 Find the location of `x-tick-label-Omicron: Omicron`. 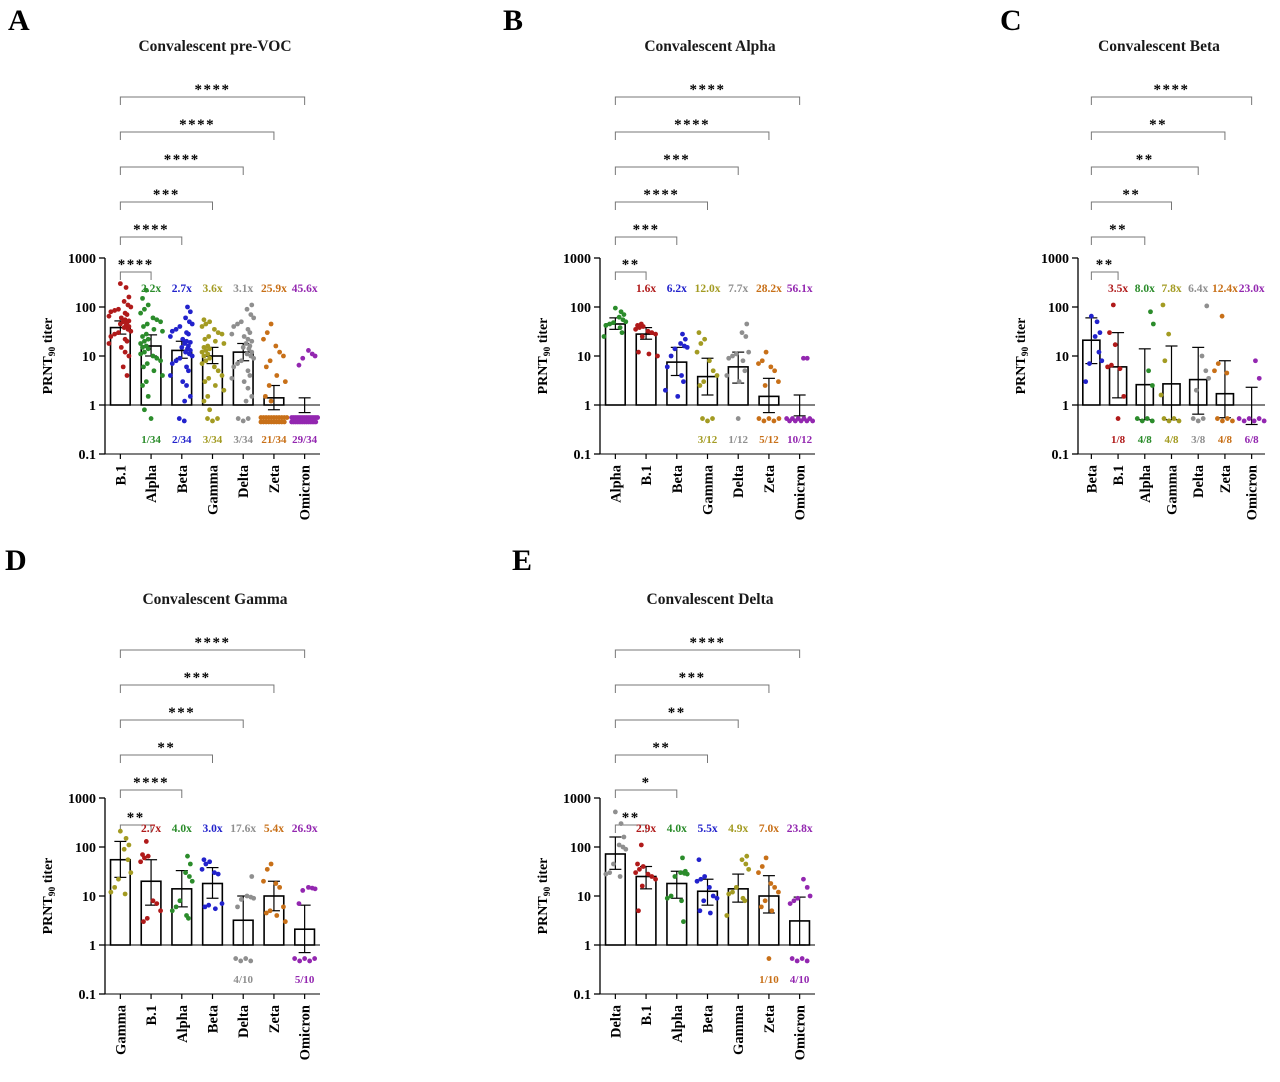

x-tick-label-Omicron: Omicron is located at coordinates (801, 492).